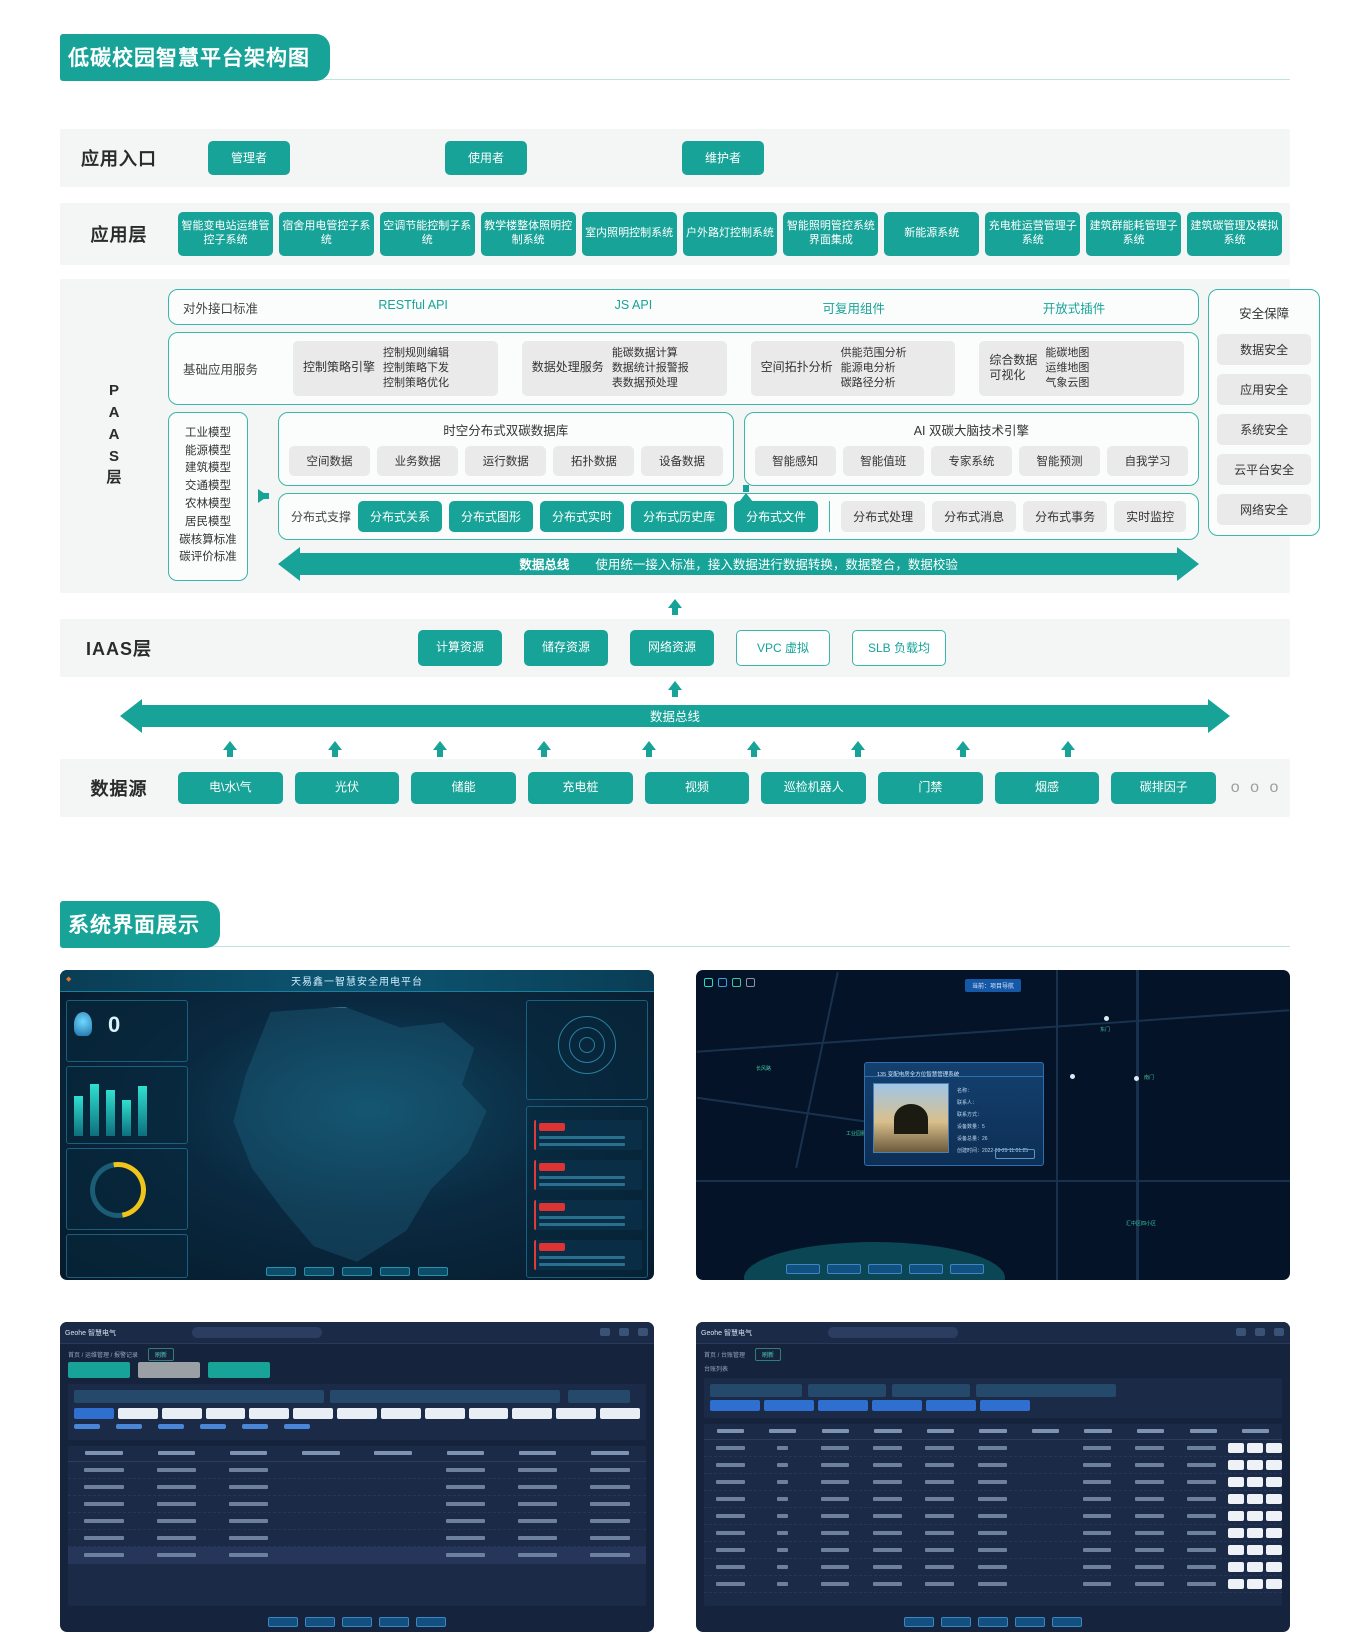  What do you see at coordinates (1264, 469) in the screenshot?
I see `security-item-3: 云平台安全` at bounding box center [1264, 469].